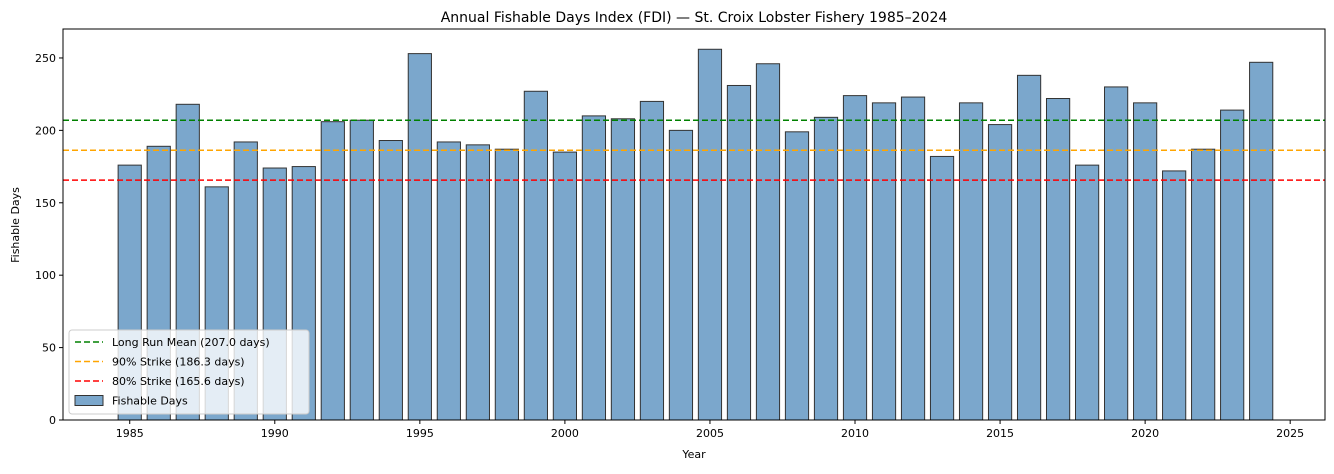  I want to click on legend-label: 80% Strike (165.6 days), so click(178, 381).